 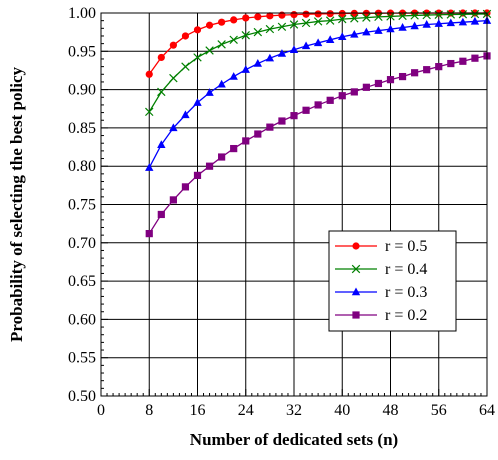 I want to click on legend-box, so click(x=392, y=281).